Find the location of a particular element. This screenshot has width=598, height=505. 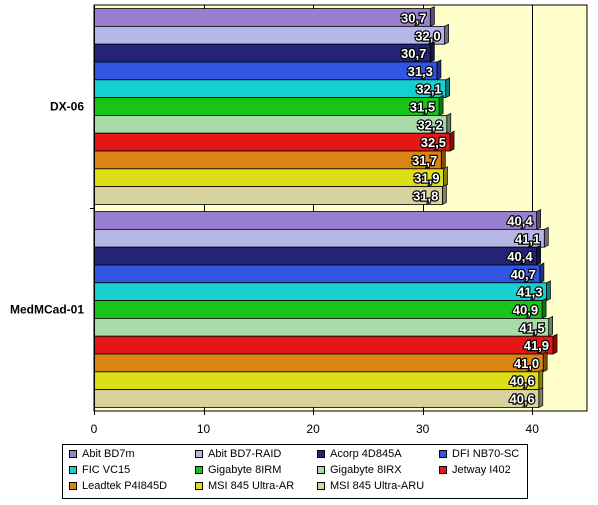

x-tick-label: 40 is located at coordinates (533, 429).